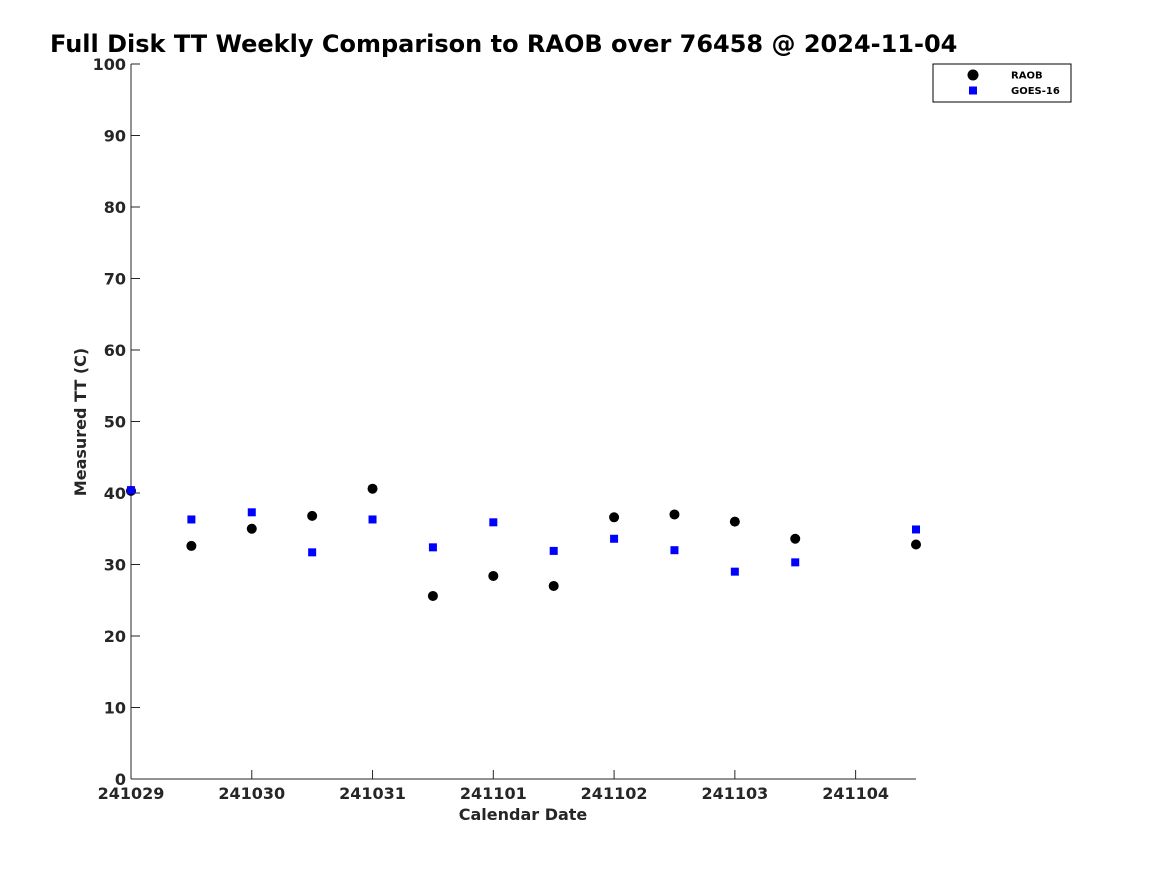  What do you see at coordinates (80, 422) in the screenshot?
I see `y-axis-label: Measured TT (C)` at bounding box center [80, 422].